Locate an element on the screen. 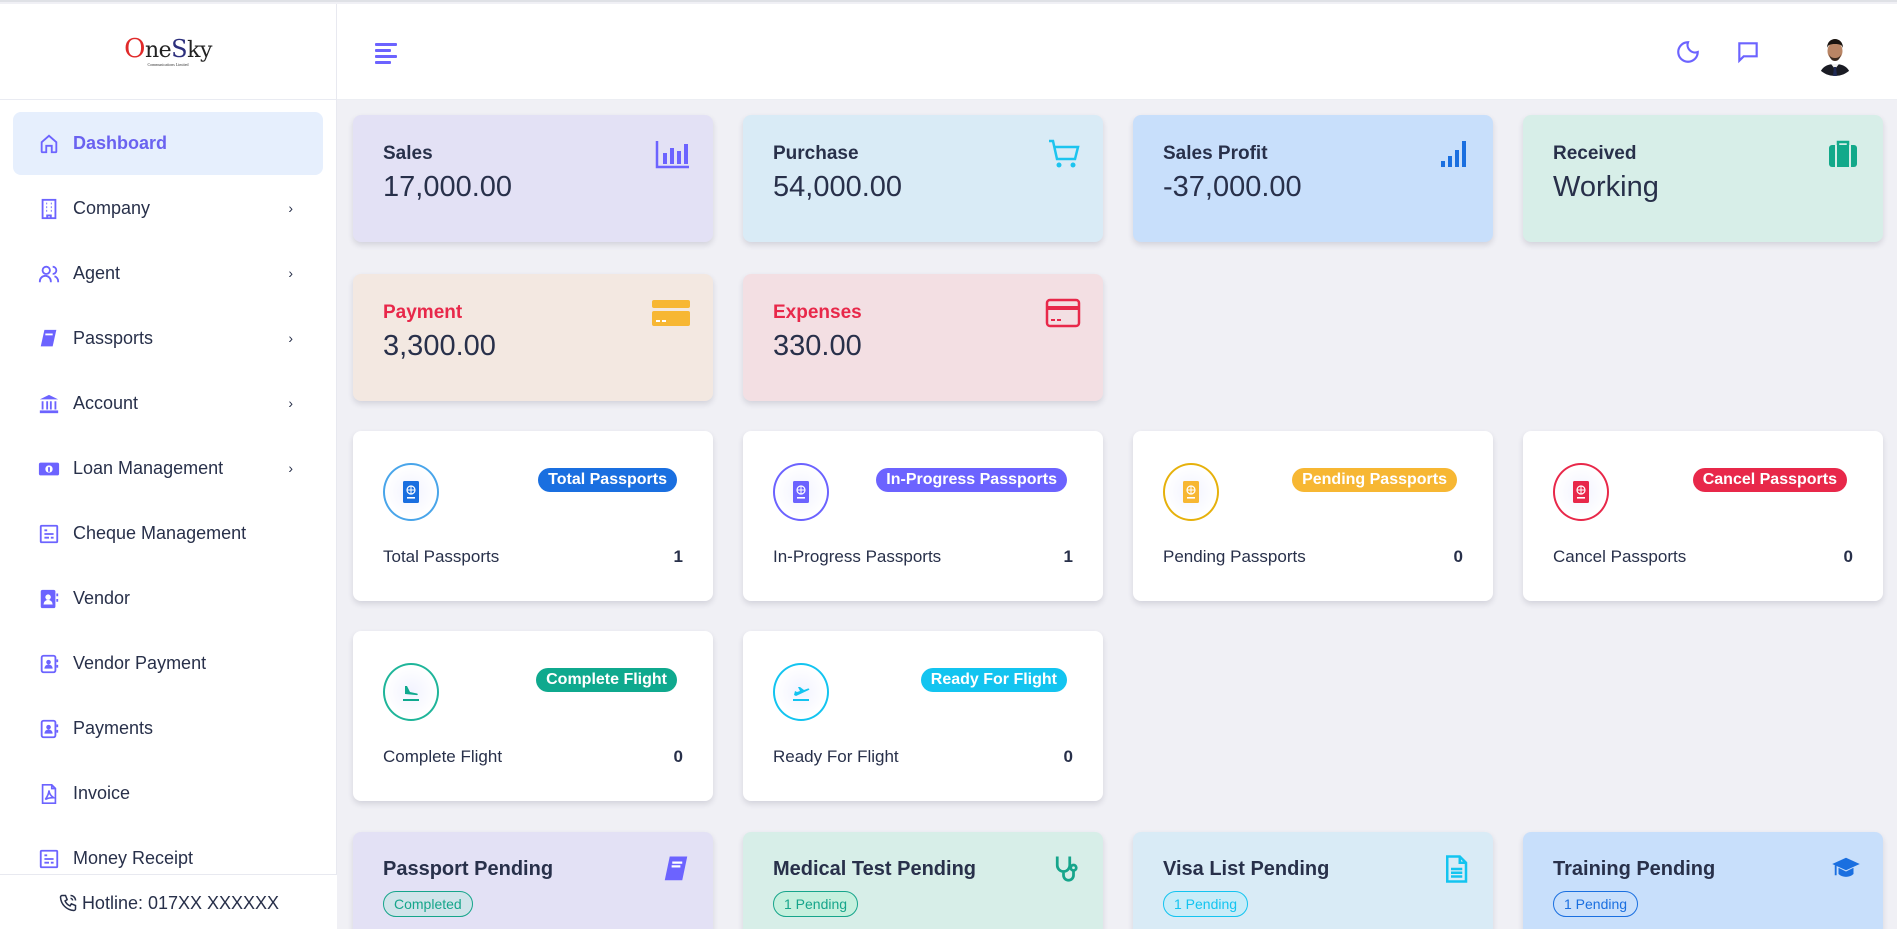 This screenshot has width=1897, height=929. contact-book-icon is located at coordinates (49, 599).